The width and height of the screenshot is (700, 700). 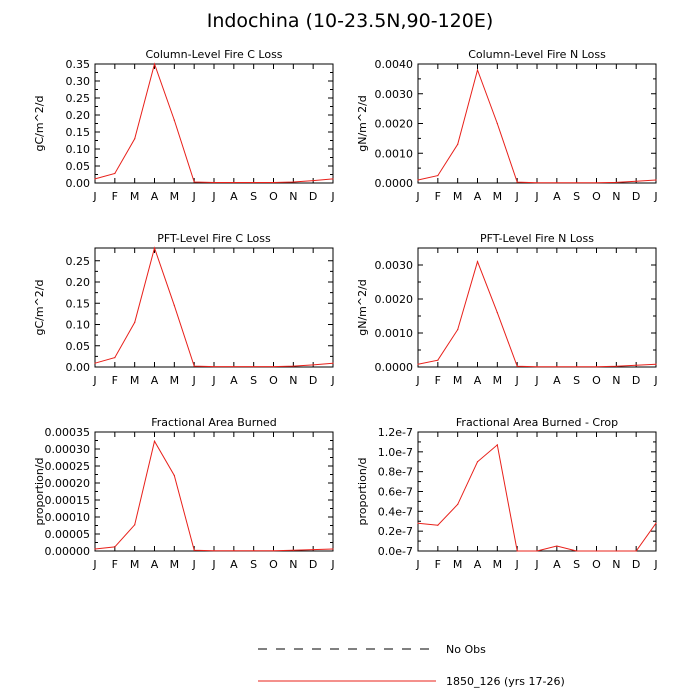 I want to click on panel-title: PFT-Level Fire N Loss, so click(x=537, y=238).